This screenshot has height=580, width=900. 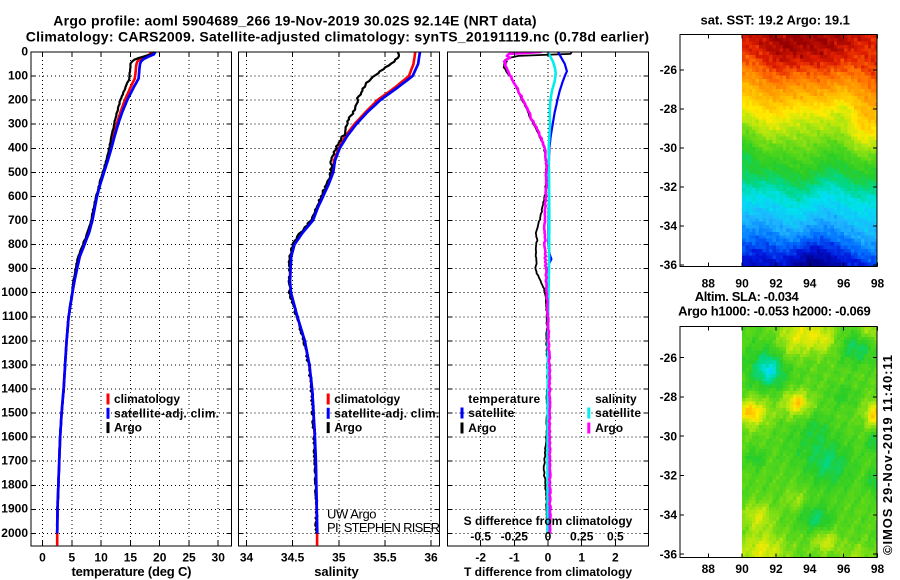 What do you see at coordinates (18, 100) in the screenshot?
I see `svg-text: 200` at bounding box center [18, 100].